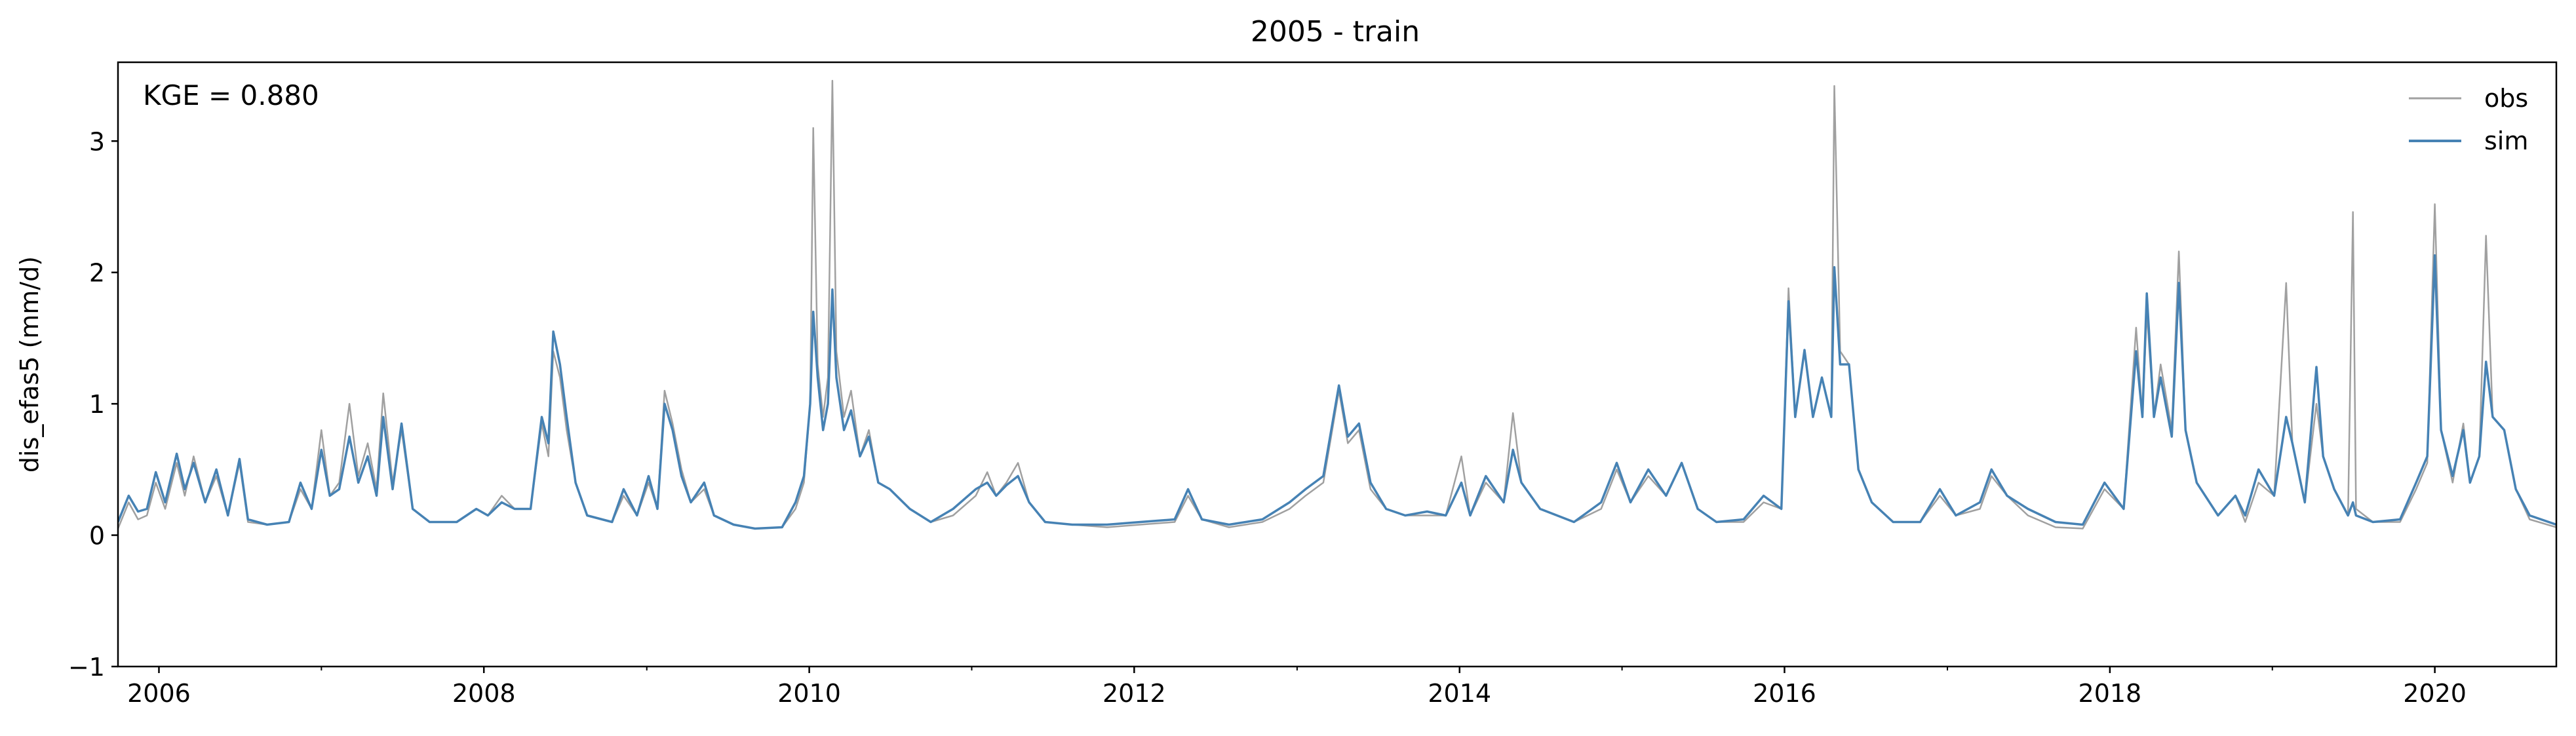 The width and height of the screenshot is (2576, 736). Describe the element at coordinates (231, 95) in the screenshot. I see `kge-annotation: KGE = 0.880` at that location.